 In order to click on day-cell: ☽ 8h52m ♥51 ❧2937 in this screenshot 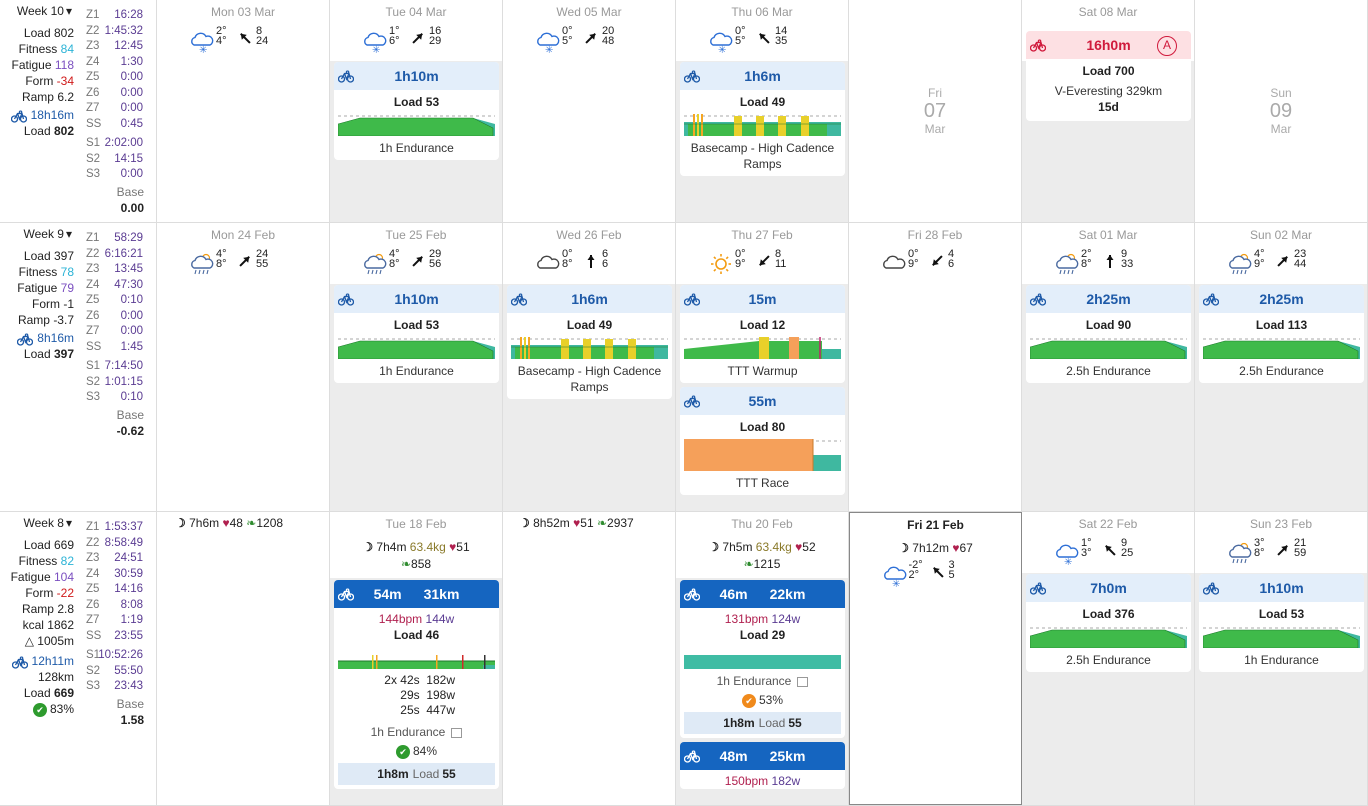, I will do `click(589, 658)`.